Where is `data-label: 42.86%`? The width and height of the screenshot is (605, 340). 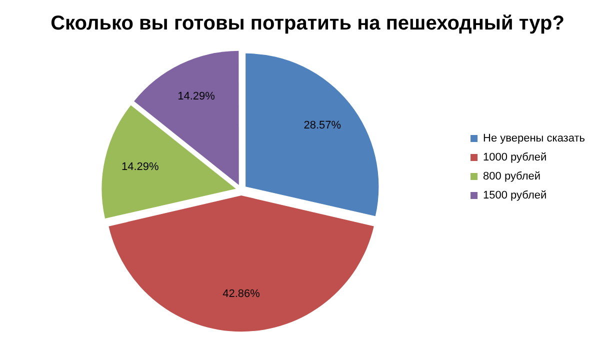
data-label: 42.86% is located at coordinates (241, 294).